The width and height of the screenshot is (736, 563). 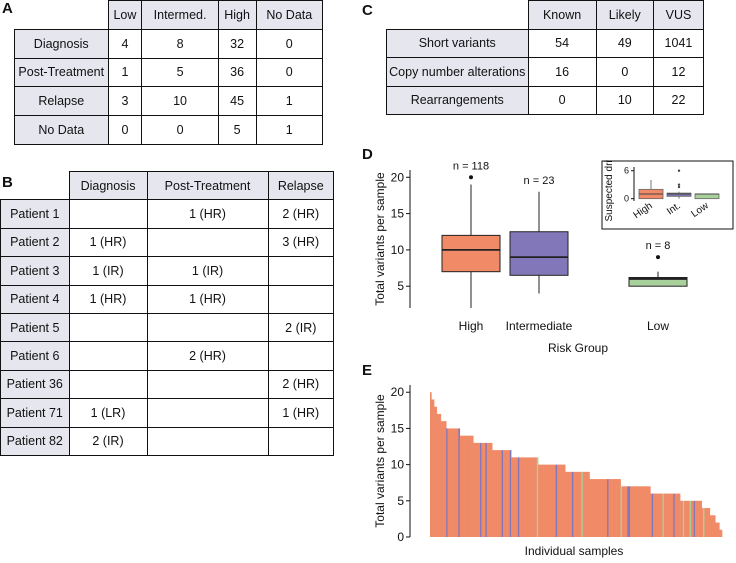 What do you see at coordinates (398, 177) in the screenshot?
I see `y-tick-label: 20` at bounding box center [398, 177].